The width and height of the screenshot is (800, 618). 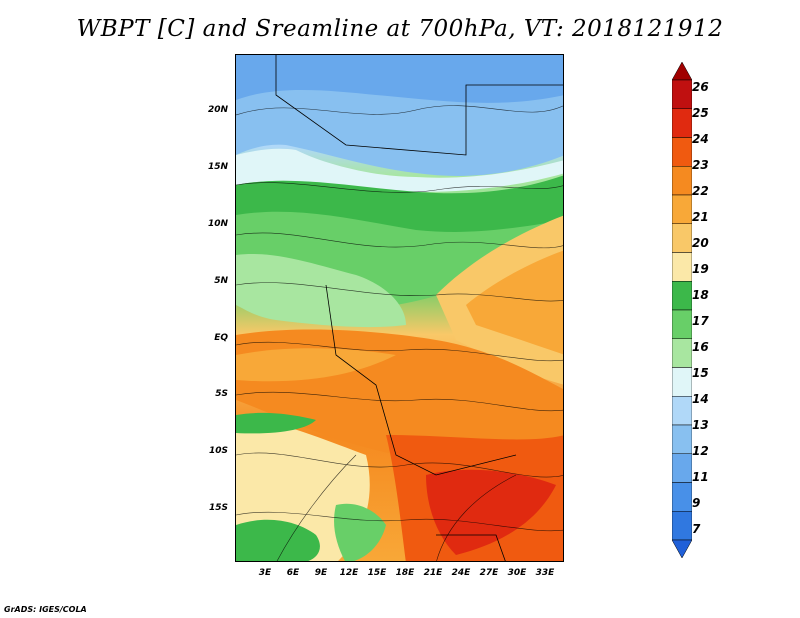 I want to click on legend-label-19: 19, so click(x=700, y=269).